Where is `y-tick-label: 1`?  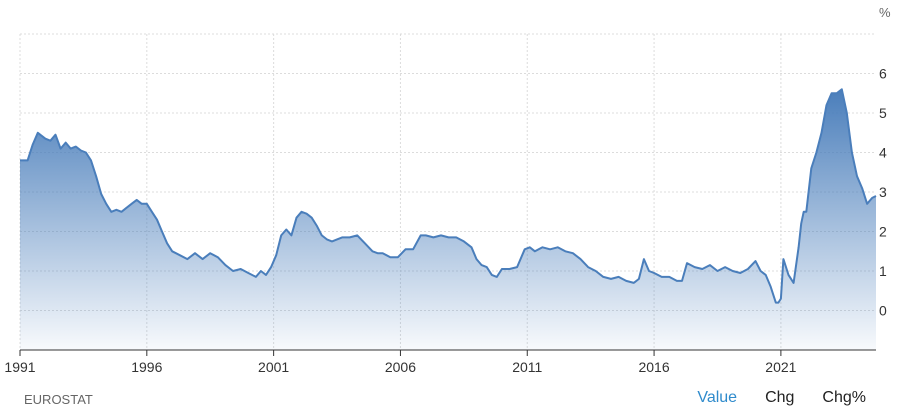 y-tick-label: 1 is located at coordinates (883, 271).